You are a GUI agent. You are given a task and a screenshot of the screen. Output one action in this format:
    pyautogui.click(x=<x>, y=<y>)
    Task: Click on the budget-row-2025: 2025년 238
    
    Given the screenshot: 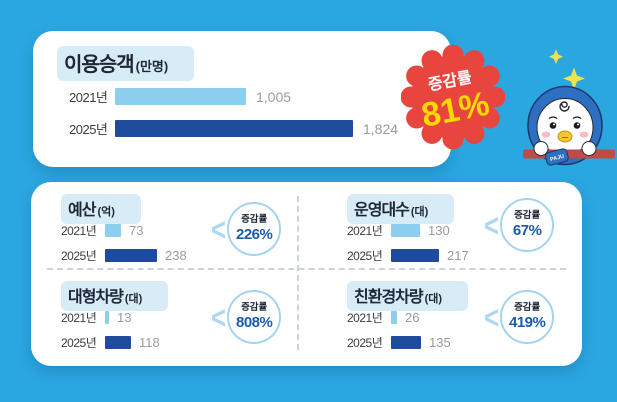 What is the action you would take?
    pyautogui.click(x=124, y=255)
    